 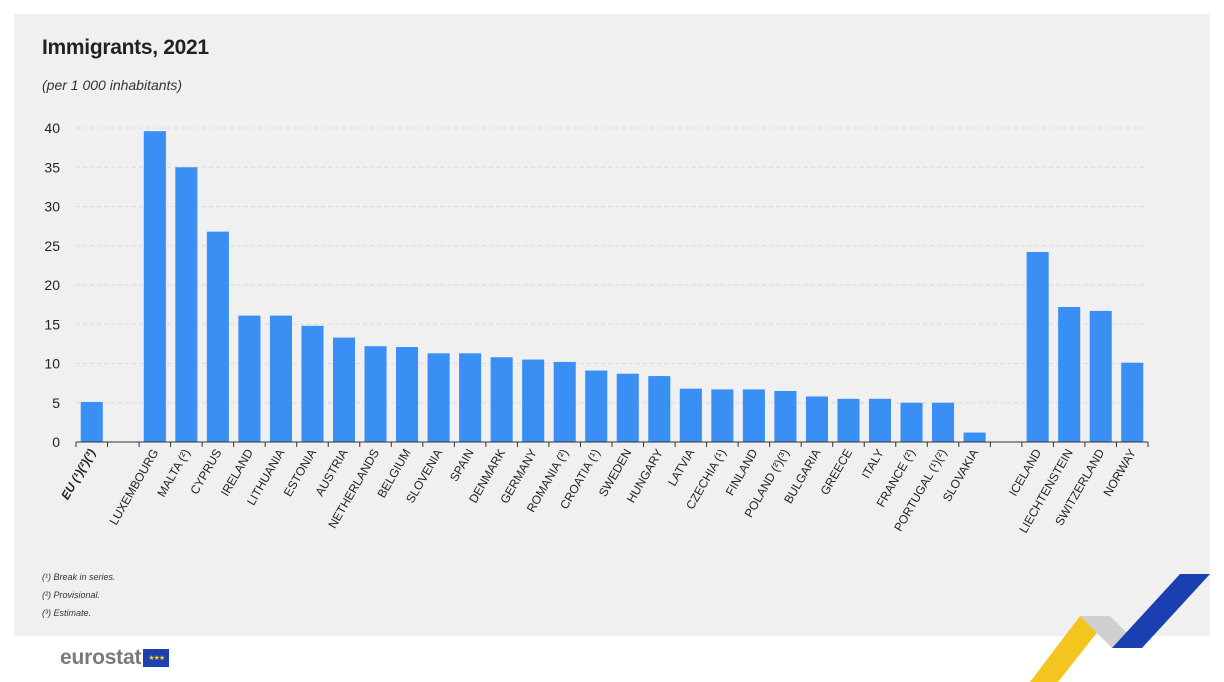 What do you see at coordinates (71, 595) in the screenshot?
I see `footnote-provisional: (²) Provisional.` at bounding box center [71, 595].